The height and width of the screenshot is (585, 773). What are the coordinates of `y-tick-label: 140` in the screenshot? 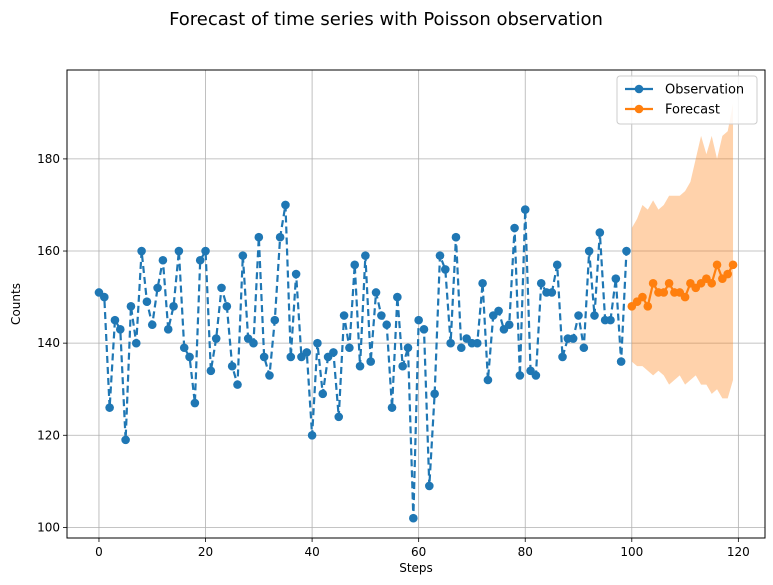 It's located at (48, 343).